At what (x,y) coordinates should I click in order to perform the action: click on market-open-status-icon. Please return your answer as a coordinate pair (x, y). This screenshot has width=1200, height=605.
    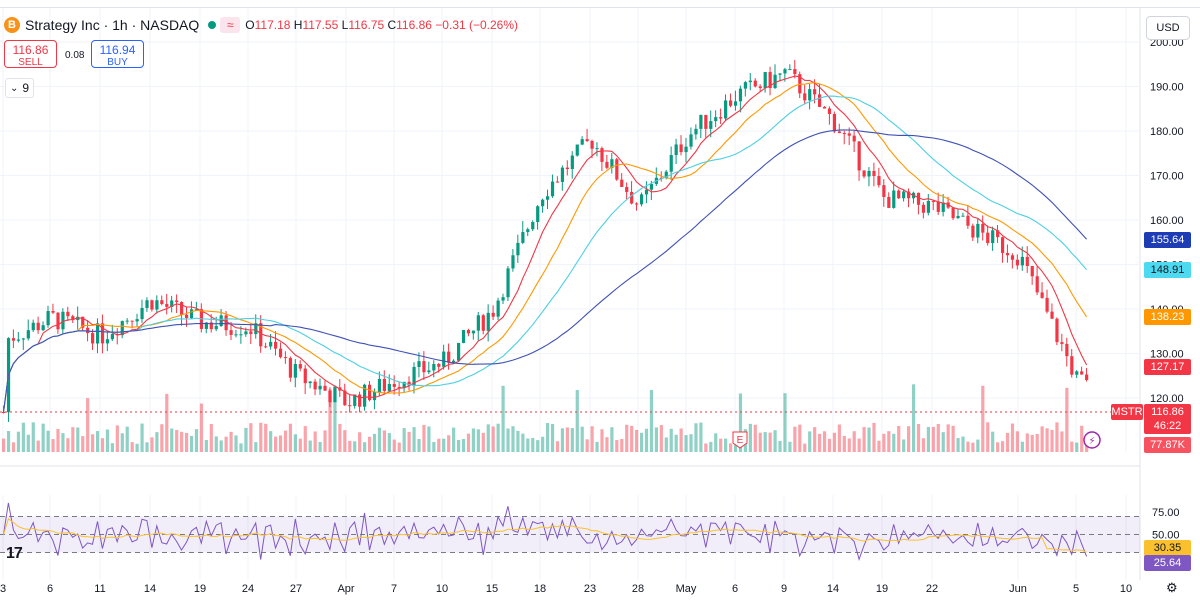
    Looking at the image, I should click on (212, 25).